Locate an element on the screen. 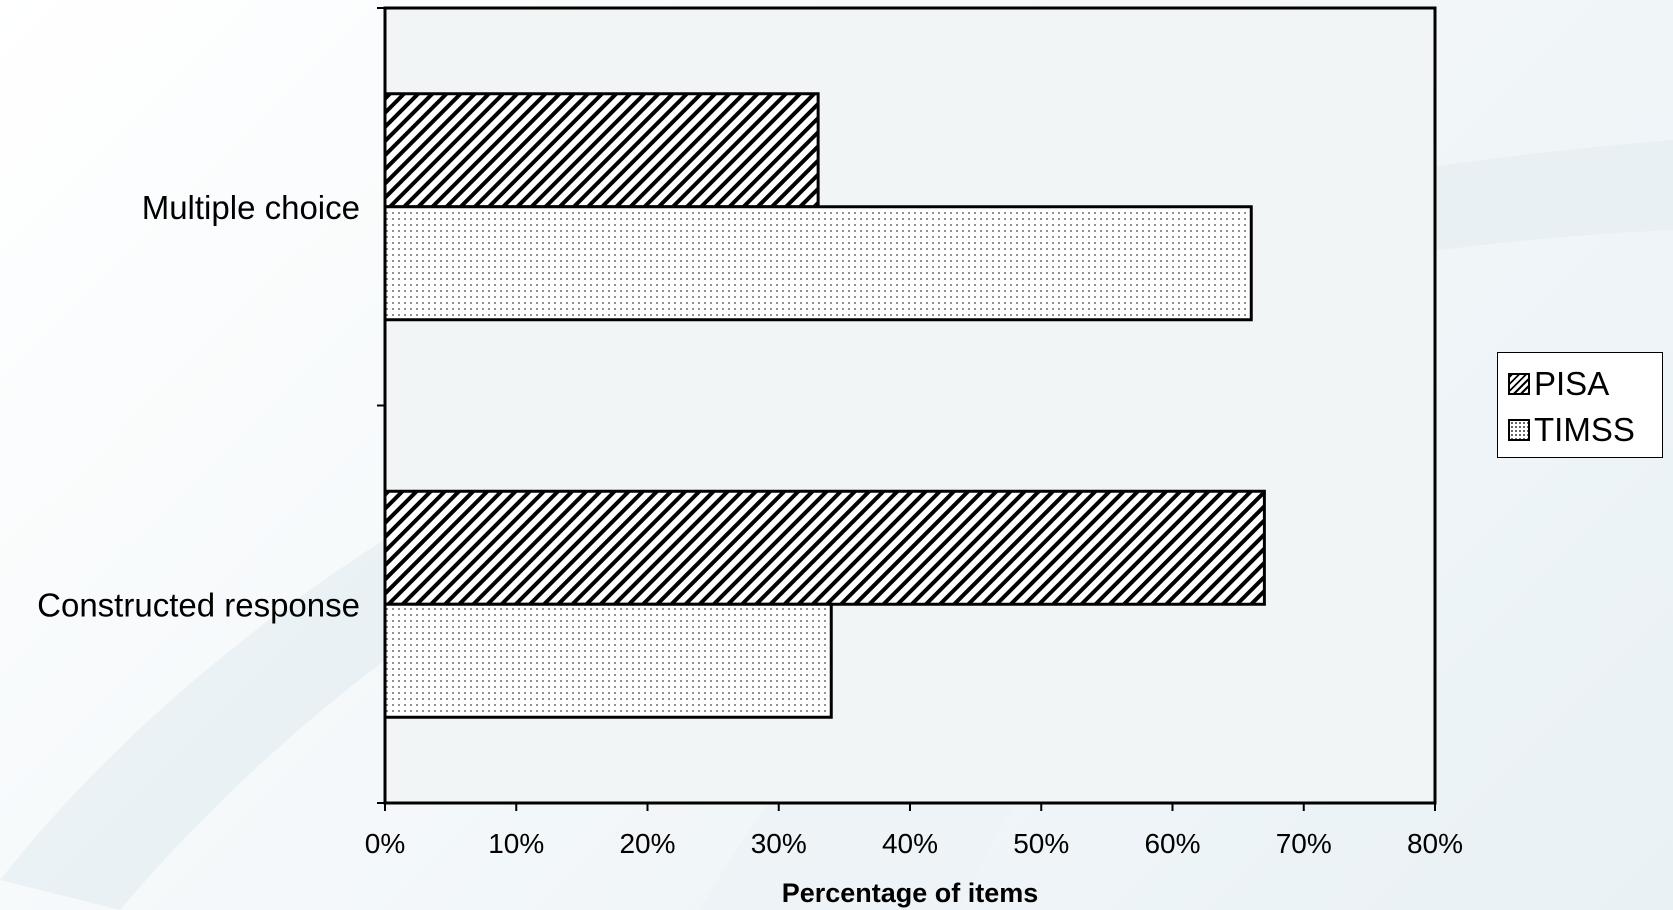 This screenshot has height=910, width=1673. legend-item-timss: TIMSS is located at coordinates (1585, 430).